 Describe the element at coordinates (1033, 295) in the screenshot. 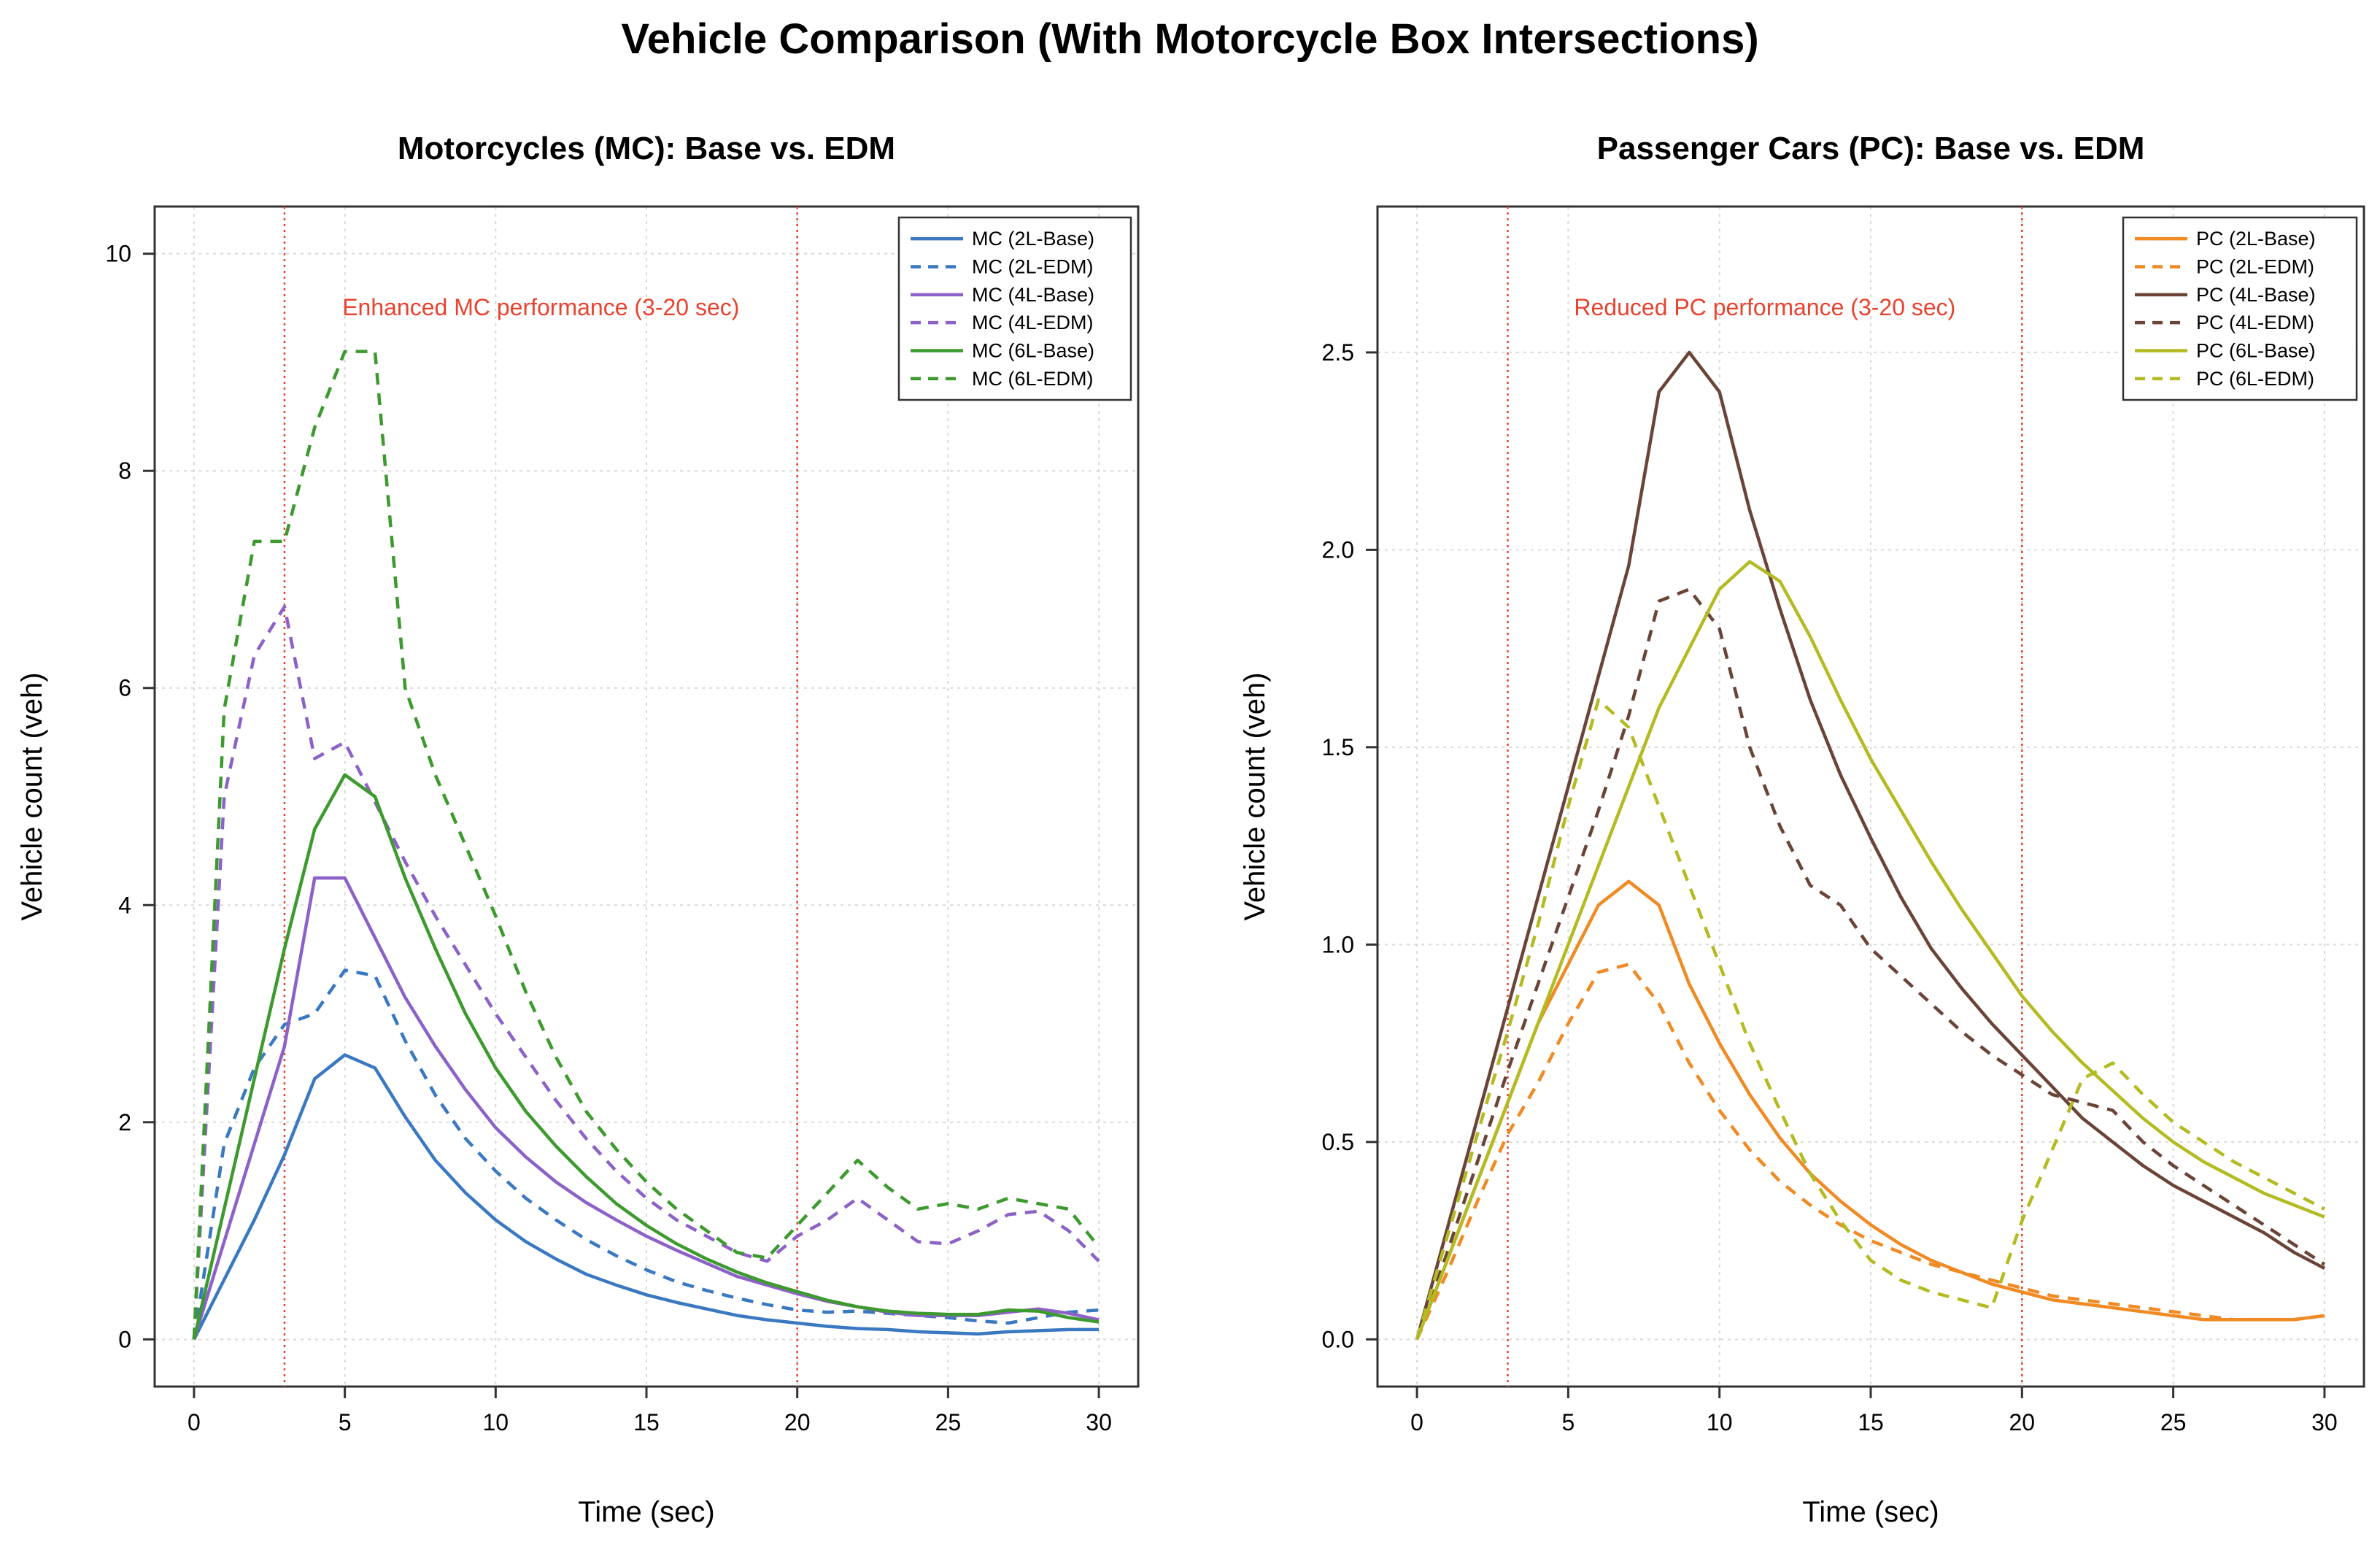

I see `legend-label: MC (4L-Base)` at that location.